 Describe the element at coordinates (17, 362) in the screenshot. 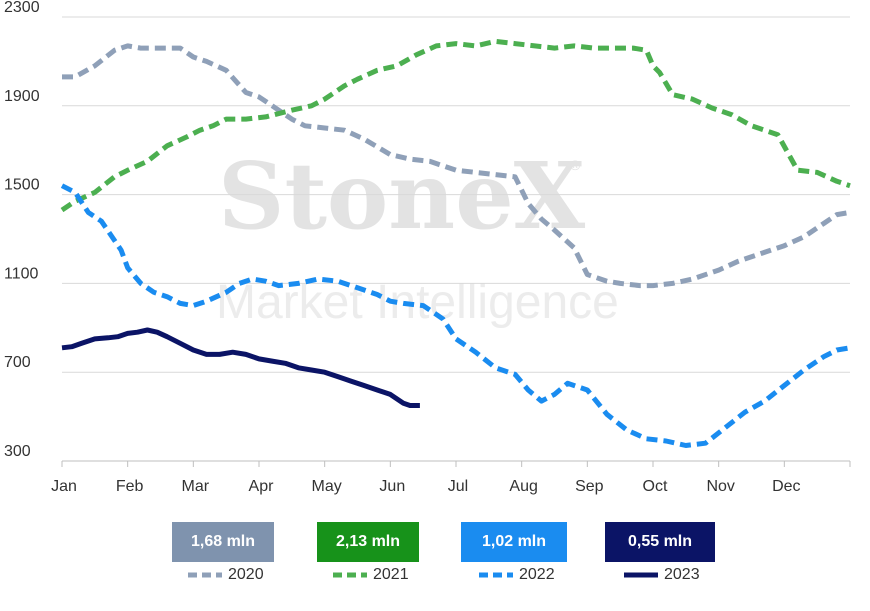

I see `y-tick-label: 700` at that location.